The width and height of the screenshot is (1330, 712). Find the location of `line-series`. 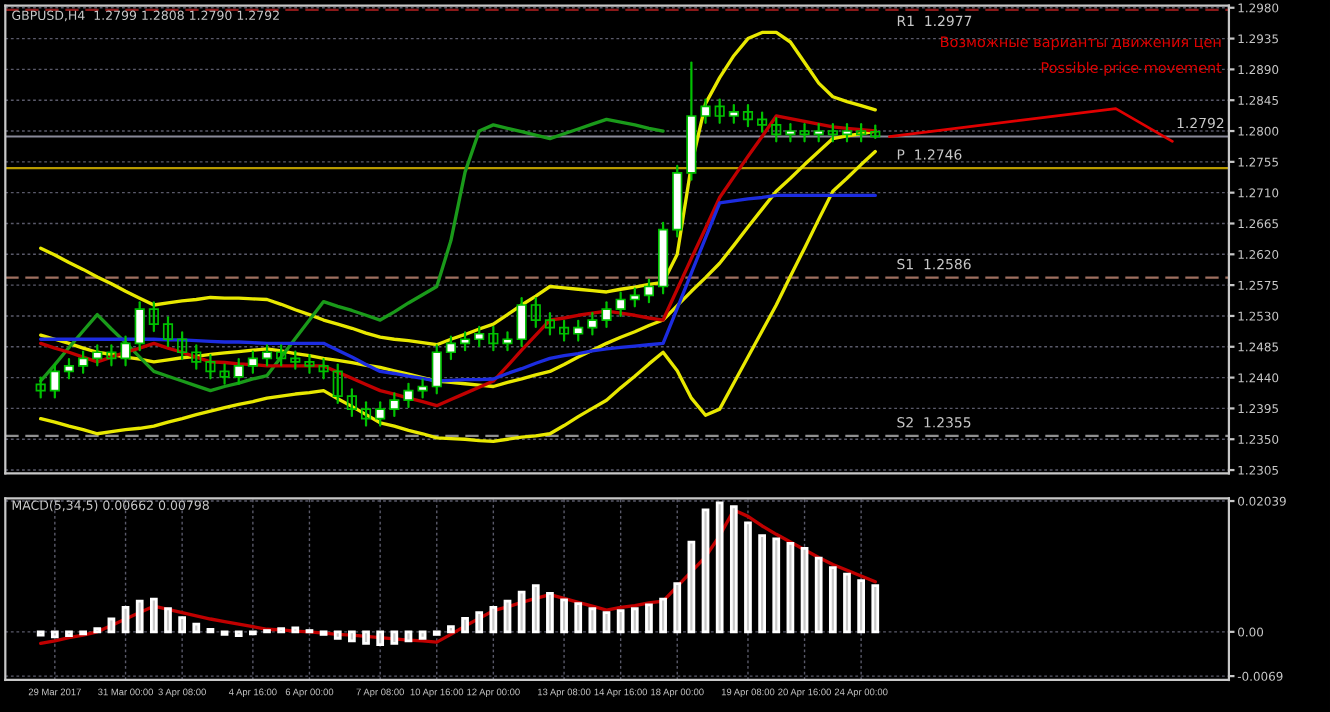

line-series is located at coordinates (458, 577).